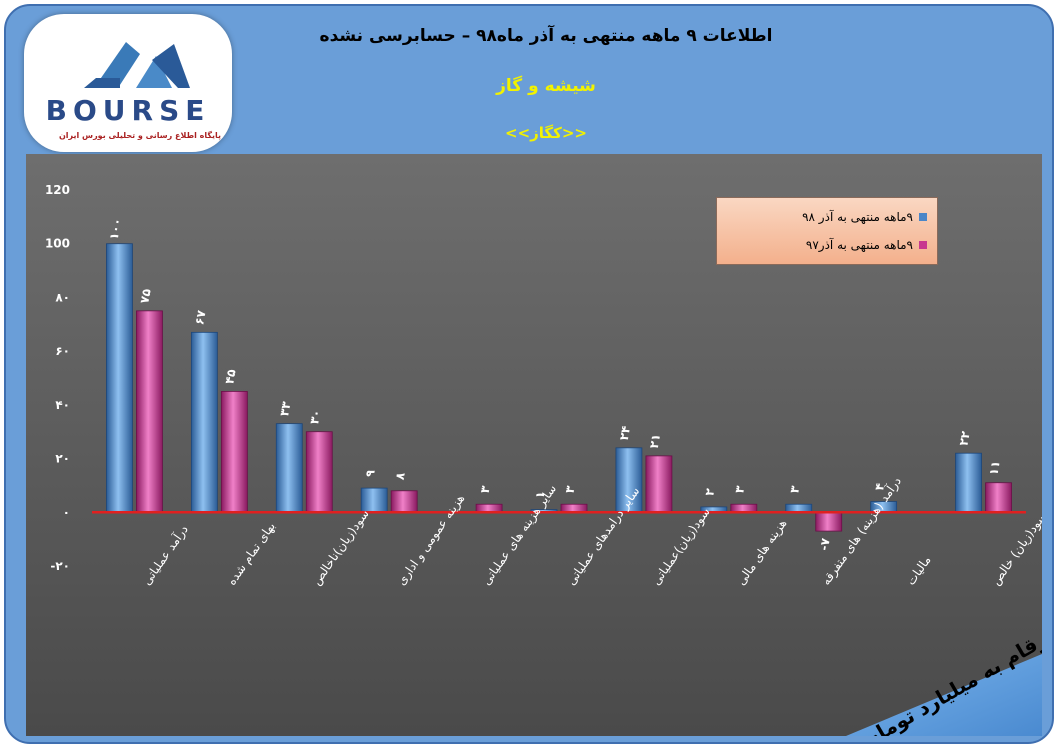 Image resolution: width=1060 pixels, height=748 pixels. What do you see at coordinates (62, 459) in the screenshot?
I see `y-tick-label: ۲۰` at bounding box center [62, 459].